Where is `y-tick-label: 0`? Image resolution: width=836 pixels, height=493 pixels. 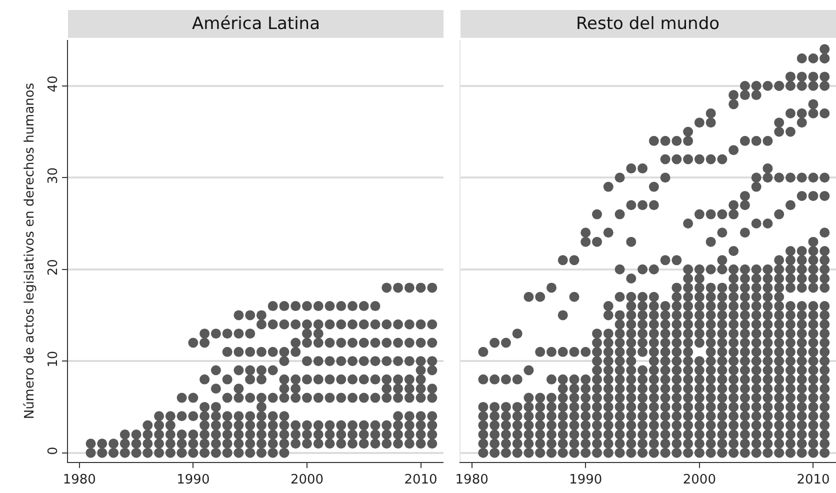 y-tick-label: 0 is located at coordinates (53, 451).